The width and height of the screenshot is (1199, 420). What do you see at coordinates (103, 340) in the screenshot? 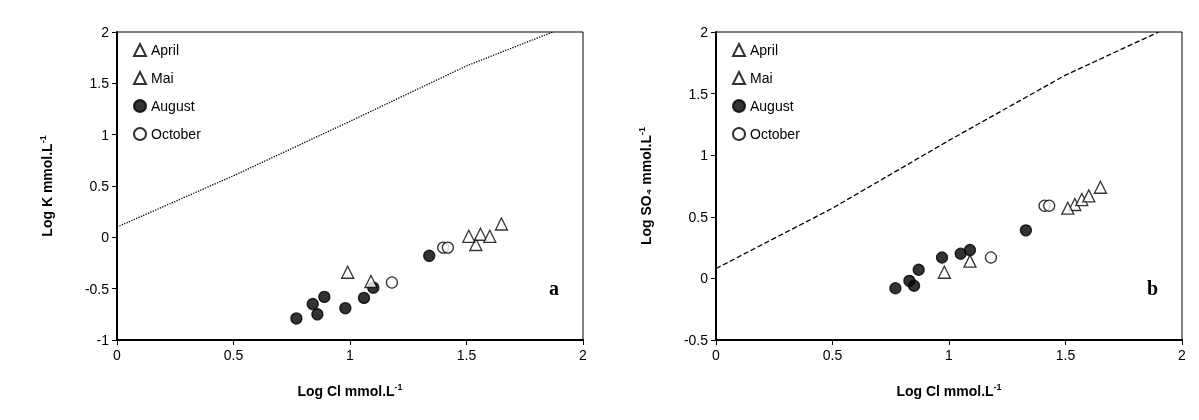
I see `y-tick-label: -1` at bounding box center [103, 340].